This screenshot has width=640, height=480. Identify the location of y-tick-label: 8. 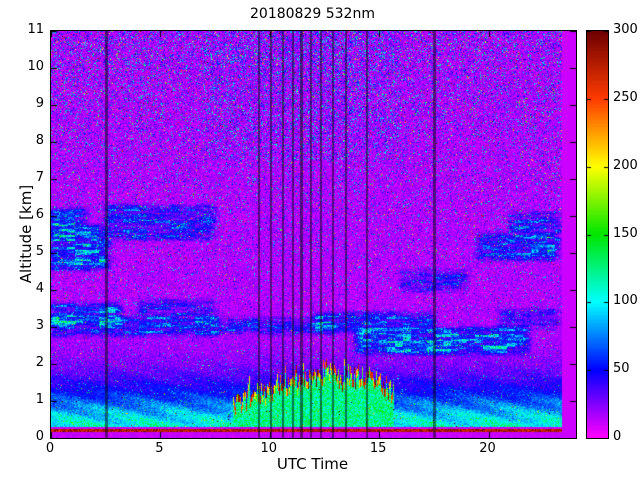
(39, 140).